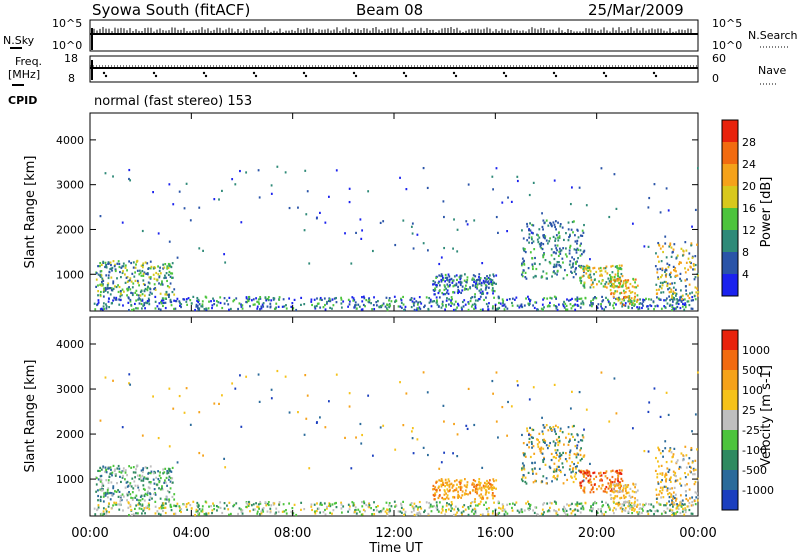 This screenshot has width=800, height=554. I want to click on y-tick-label: 2000, so click(70, 434).